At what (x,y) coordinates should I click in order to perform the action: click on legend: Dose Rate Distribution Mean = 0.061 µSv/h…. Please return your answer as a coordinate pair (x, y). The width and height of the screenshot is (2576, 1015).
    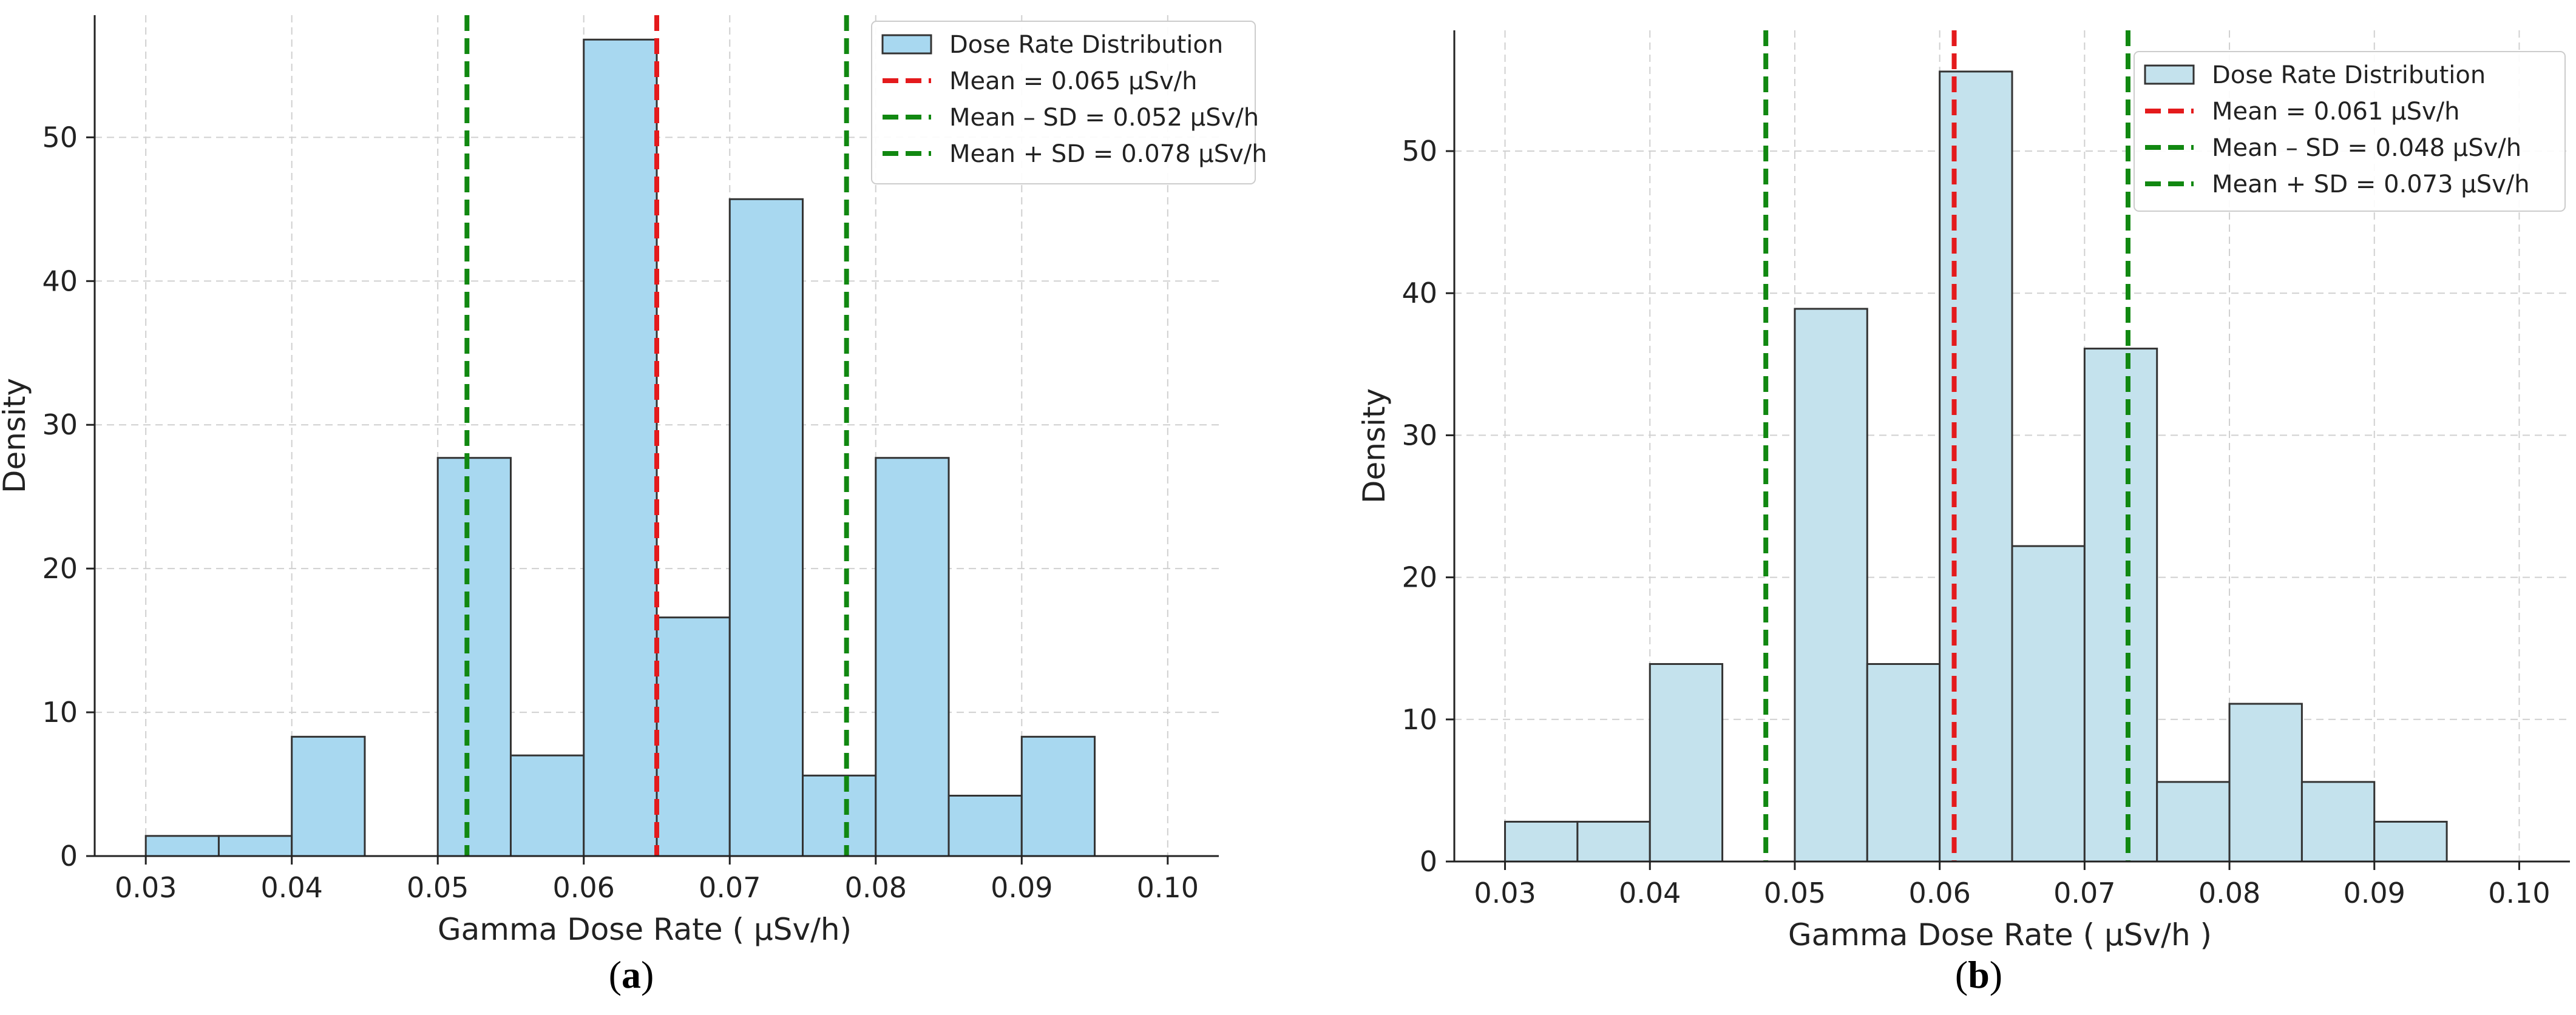
    Looking at the image, I should click on (2350, 131).